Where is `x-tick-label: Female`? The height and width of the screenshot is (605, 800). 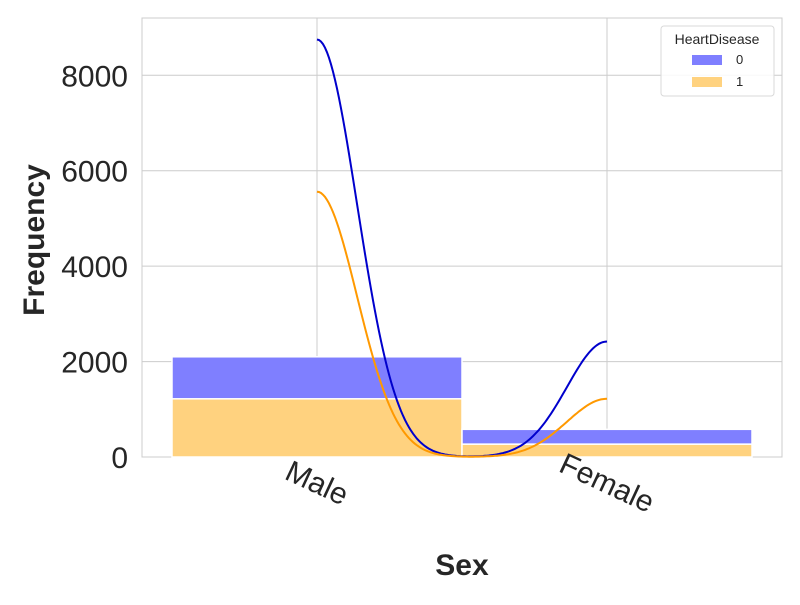
x-tick-label: Female is located at coordinates (606, 483).